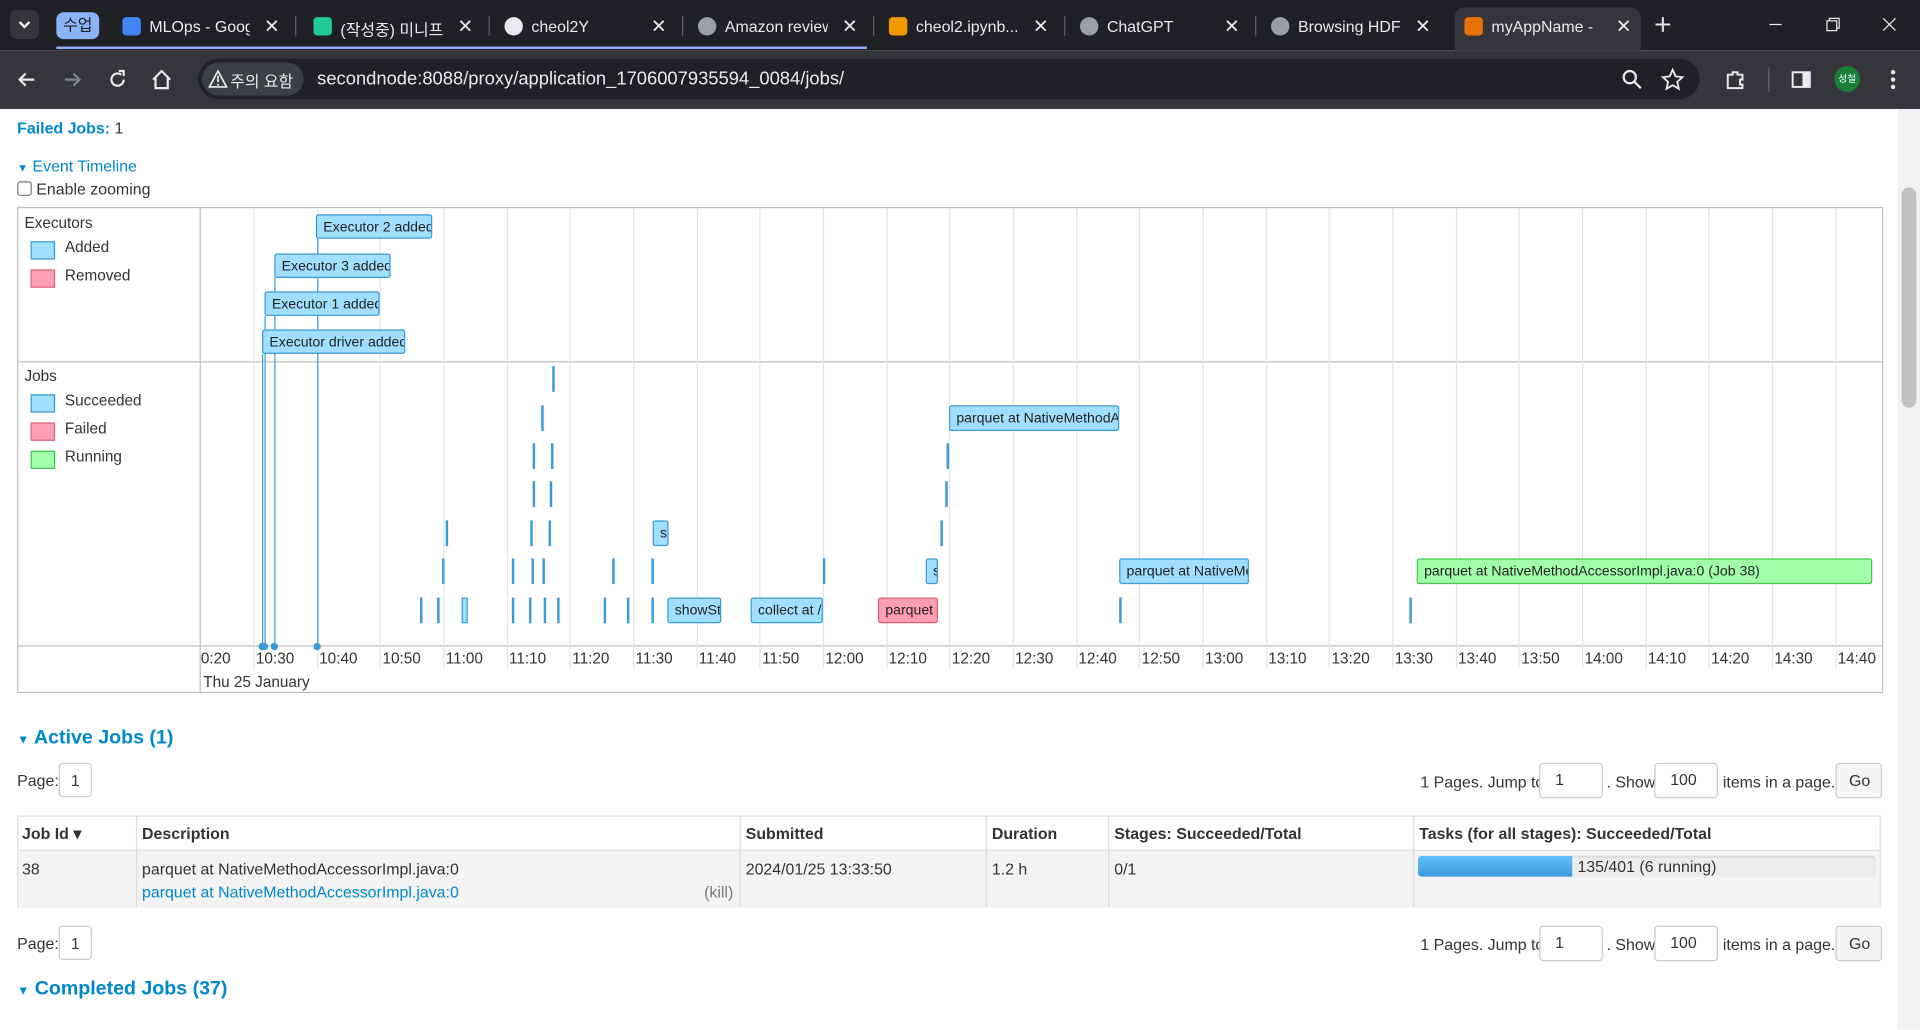 Image resolution: width=1920 pixels, height=1030 pixels. What do you see at coordinates (64, 128) in the screenshot?
I see `failed-jobs-label: Failed Jobs:` at bounding box center [64, 128].